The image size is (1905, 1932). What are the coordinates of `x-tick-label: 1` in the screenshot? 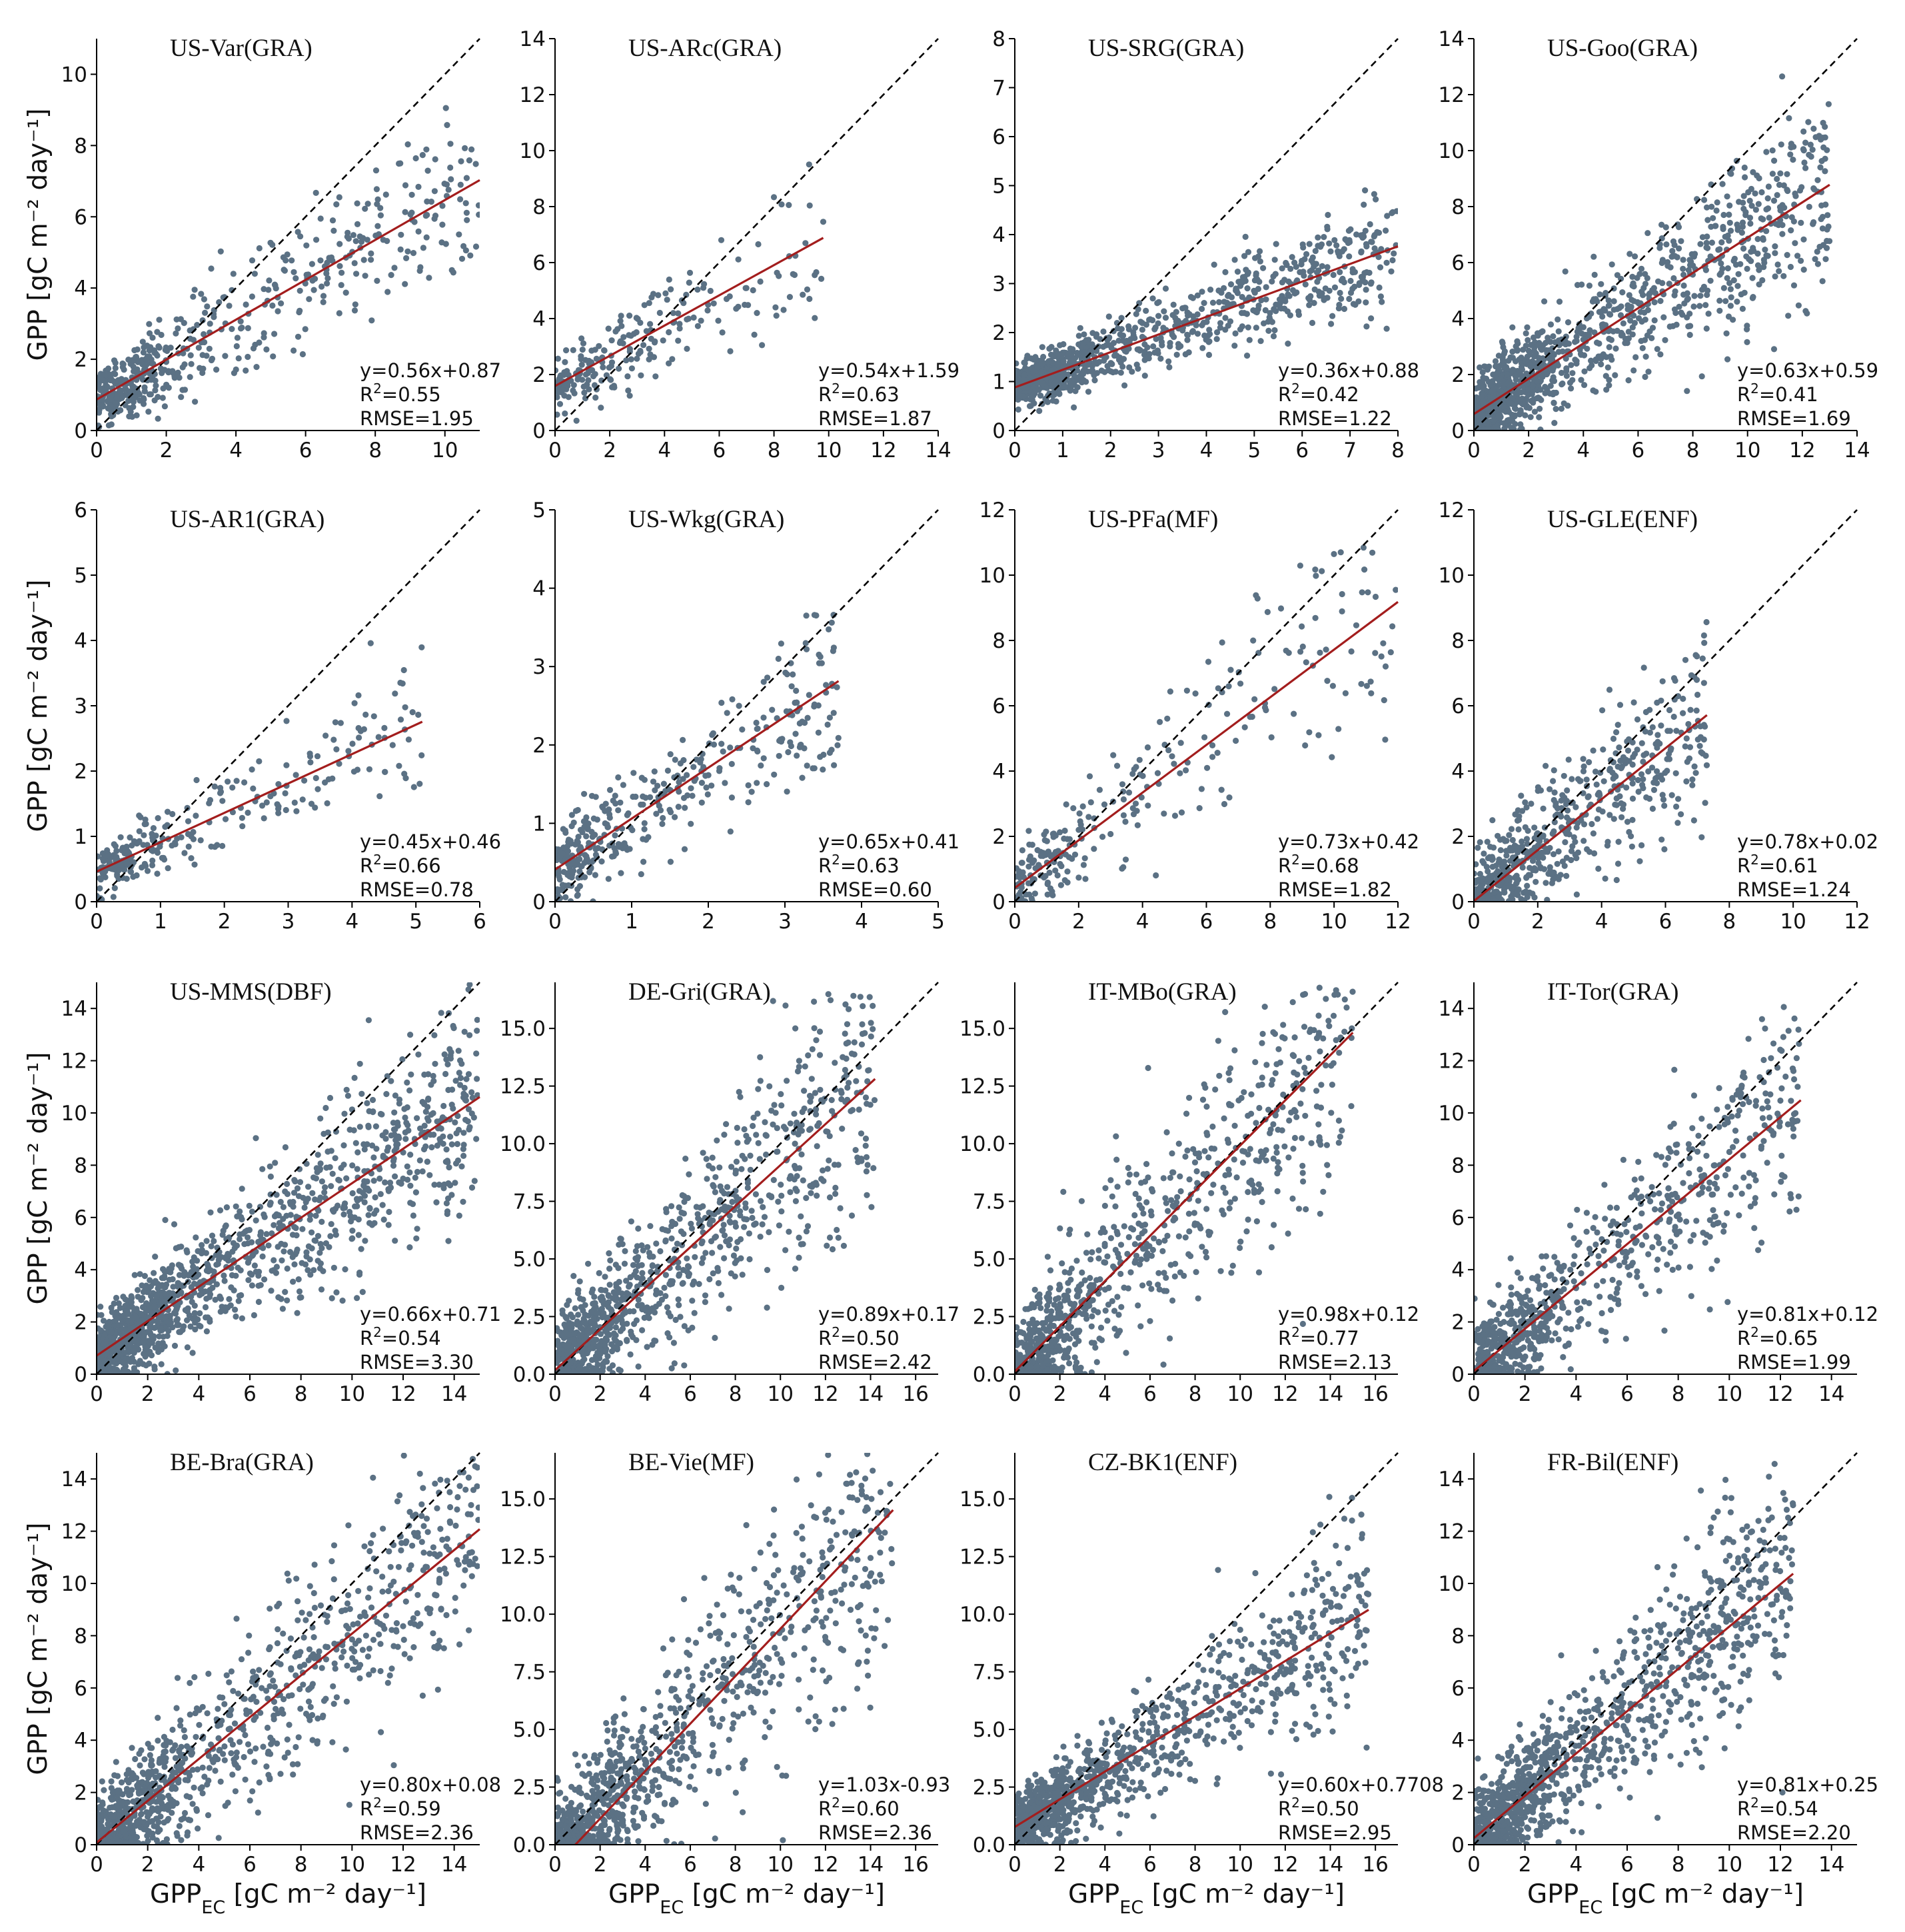 It's located at (1062, 451).